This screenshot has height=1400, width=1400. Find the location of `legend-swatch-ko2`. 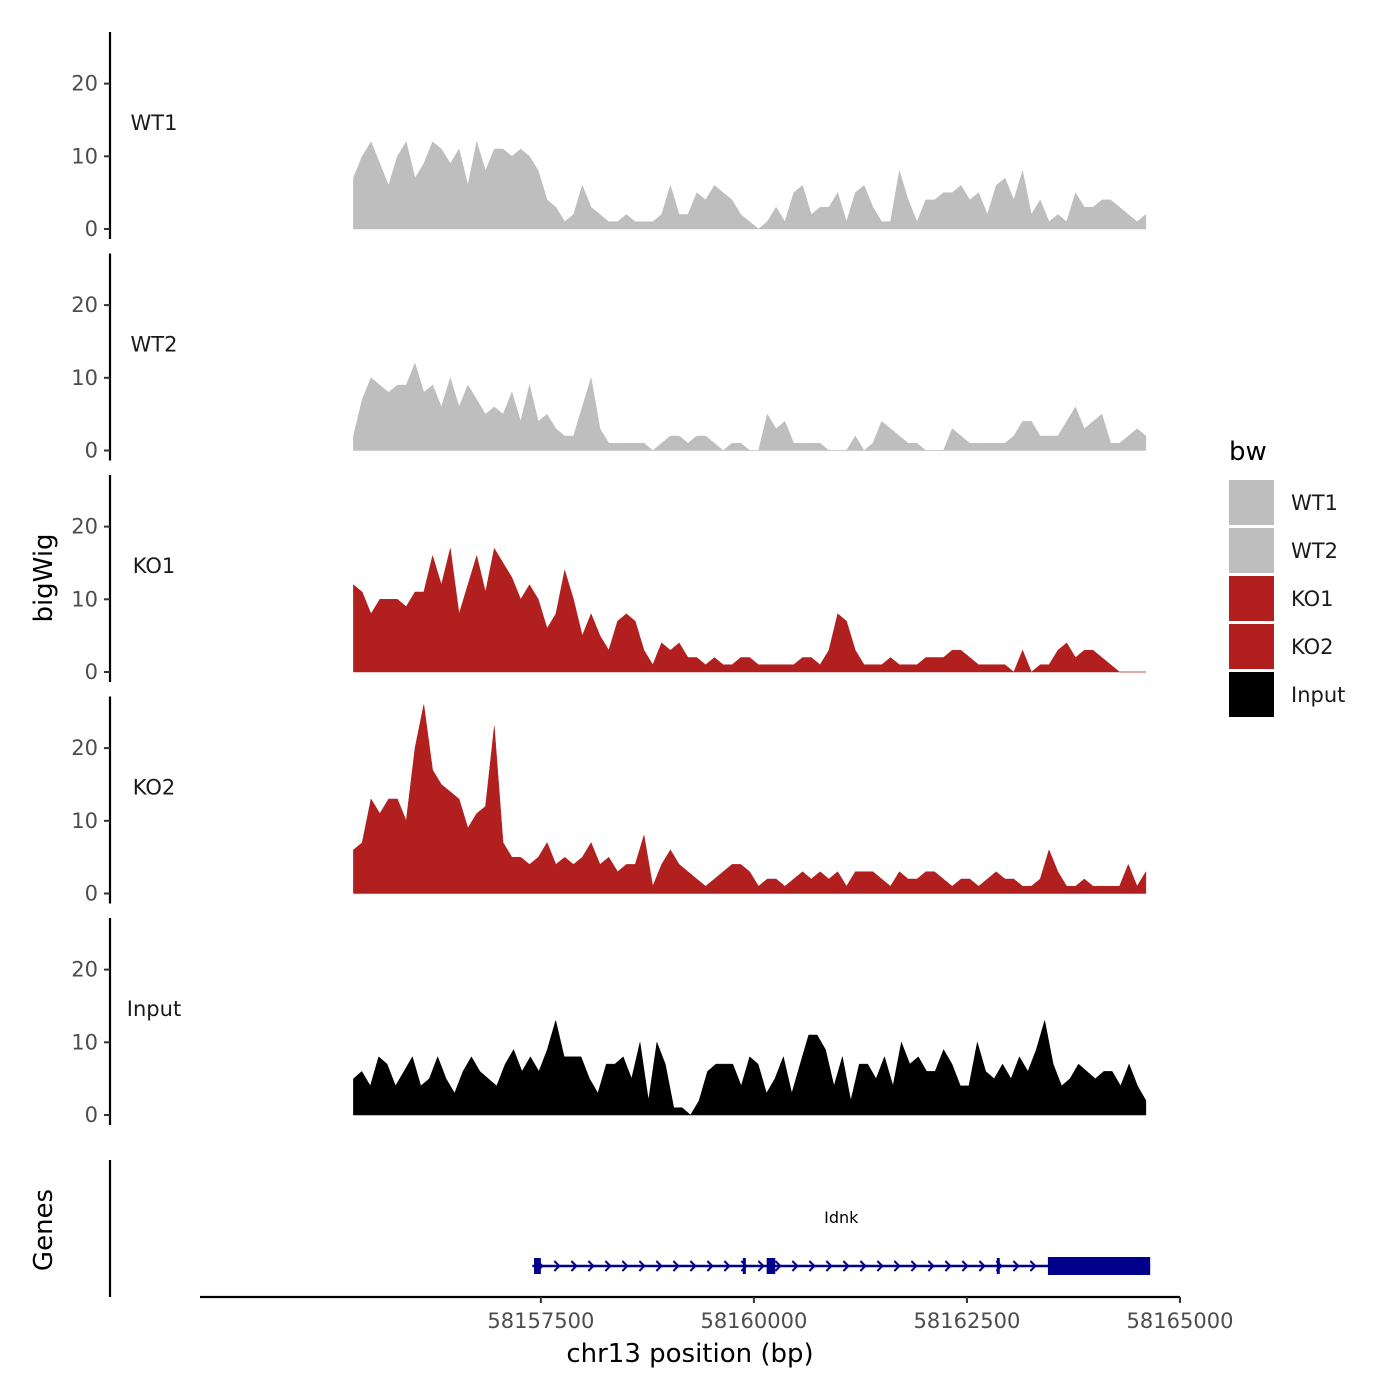

legend-swatch-ko2 is located at coordinates (1251, 646).